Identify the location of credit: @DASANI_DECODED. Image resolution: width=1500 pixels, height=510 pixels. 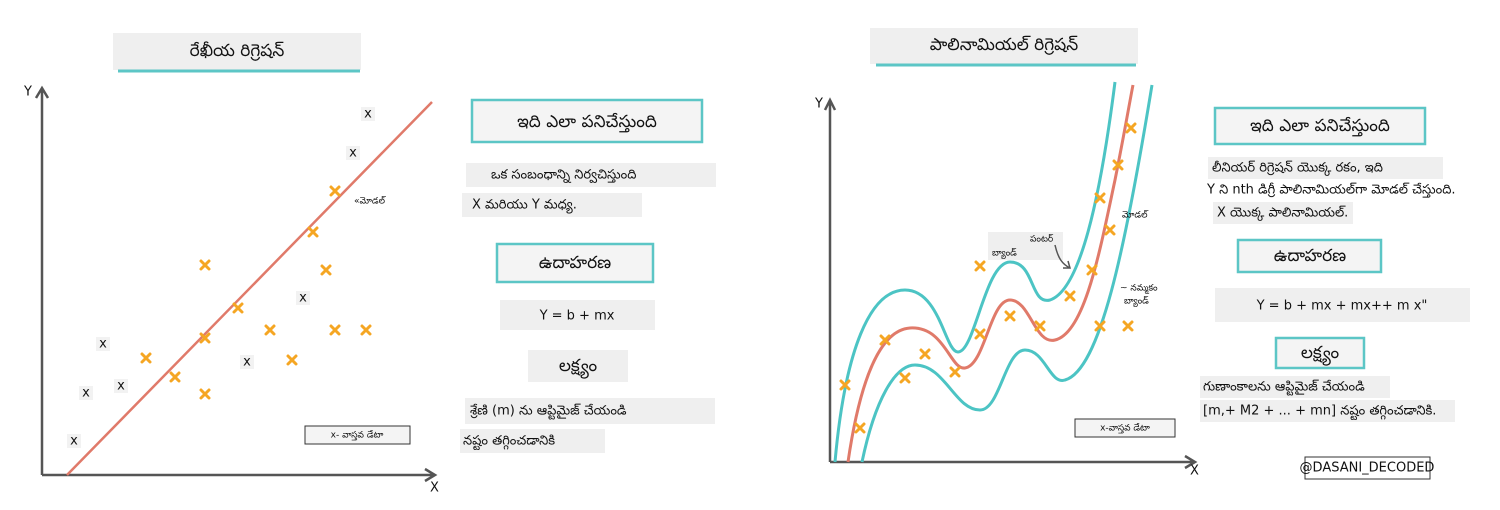
(1367, 468).